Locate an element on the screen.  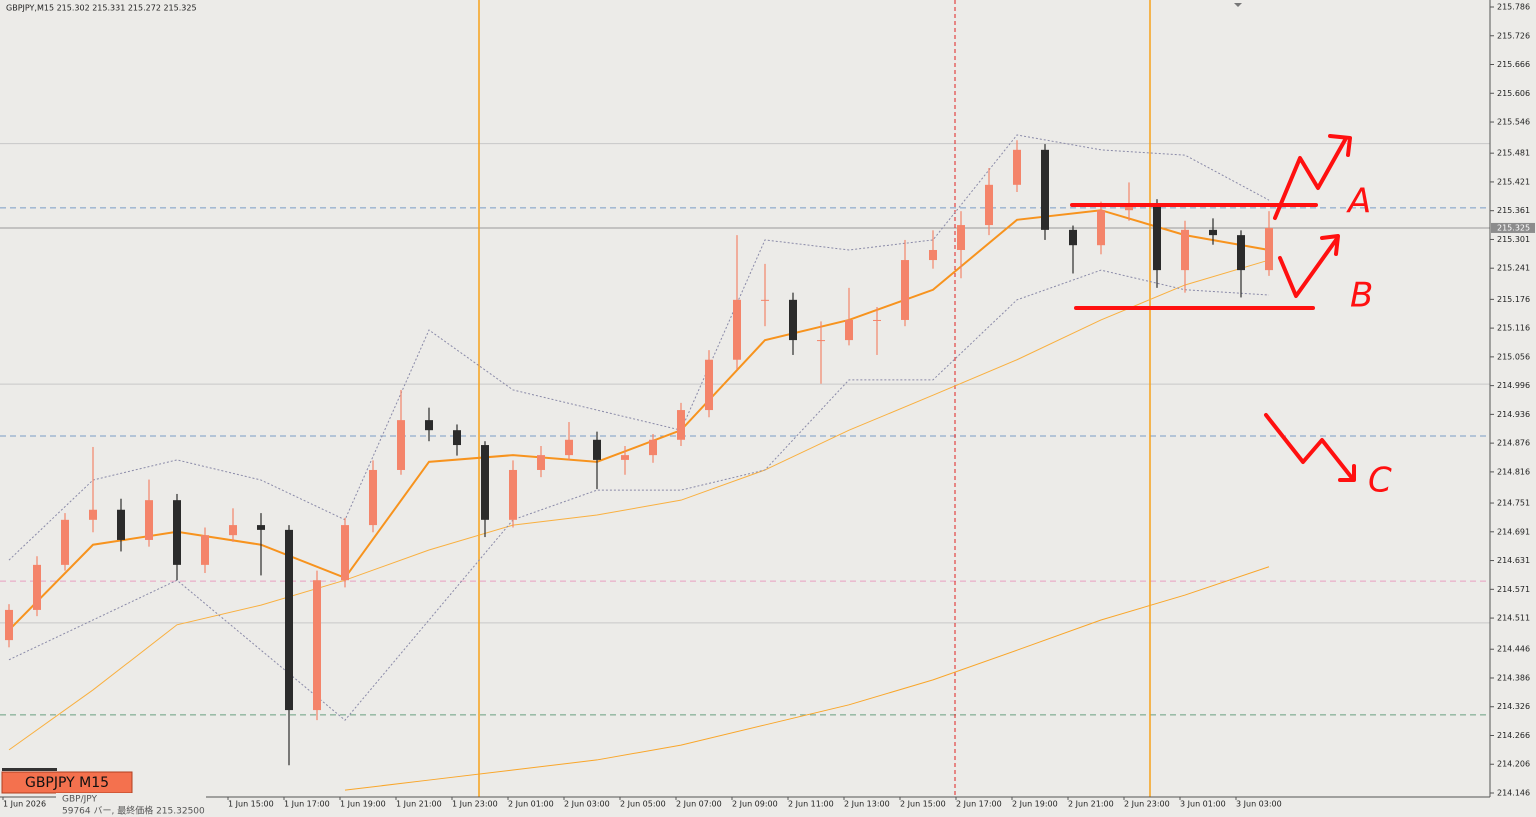
current-price-label: 215.325 is located at coordinates (1513, 227).